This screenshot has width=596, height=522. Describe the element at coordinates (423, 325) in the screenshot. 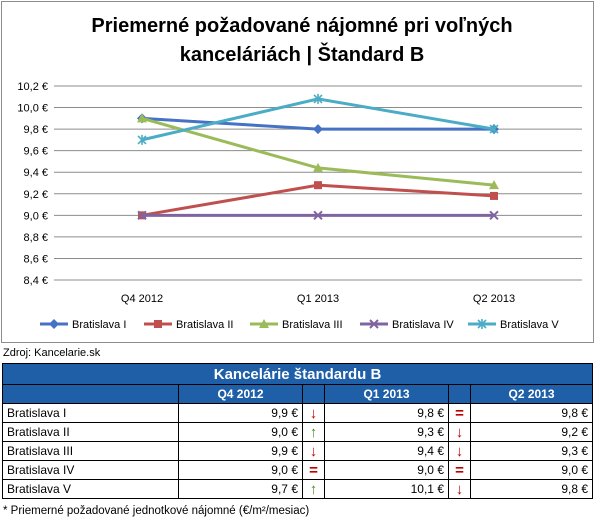

I see `legend-label: Bratislava IV` at that location.